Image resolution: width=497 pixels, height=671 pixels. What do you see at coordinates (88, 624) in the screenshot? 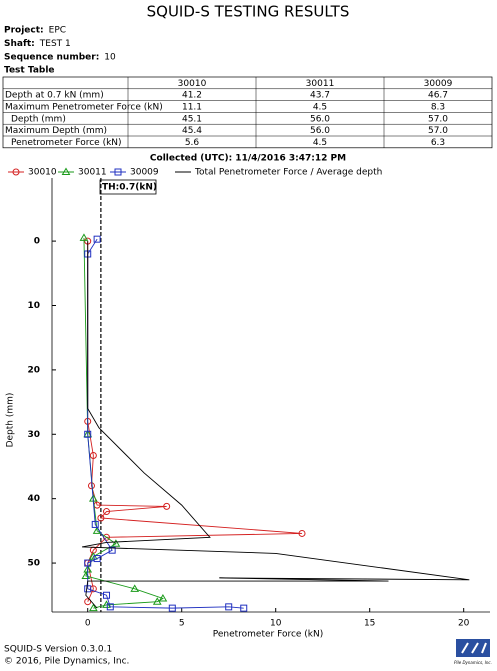
I see `x-tick-label: 0` at bounding box center [88, 624].